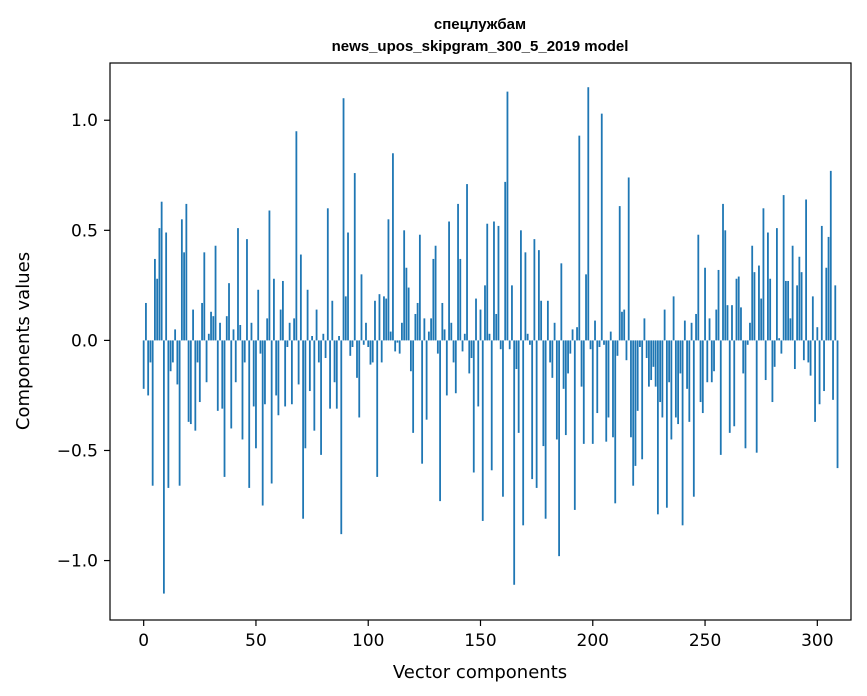 The height and width of the screenshot is (696, 867). I want to click on x-tick-label: 300, so click(817, 641).